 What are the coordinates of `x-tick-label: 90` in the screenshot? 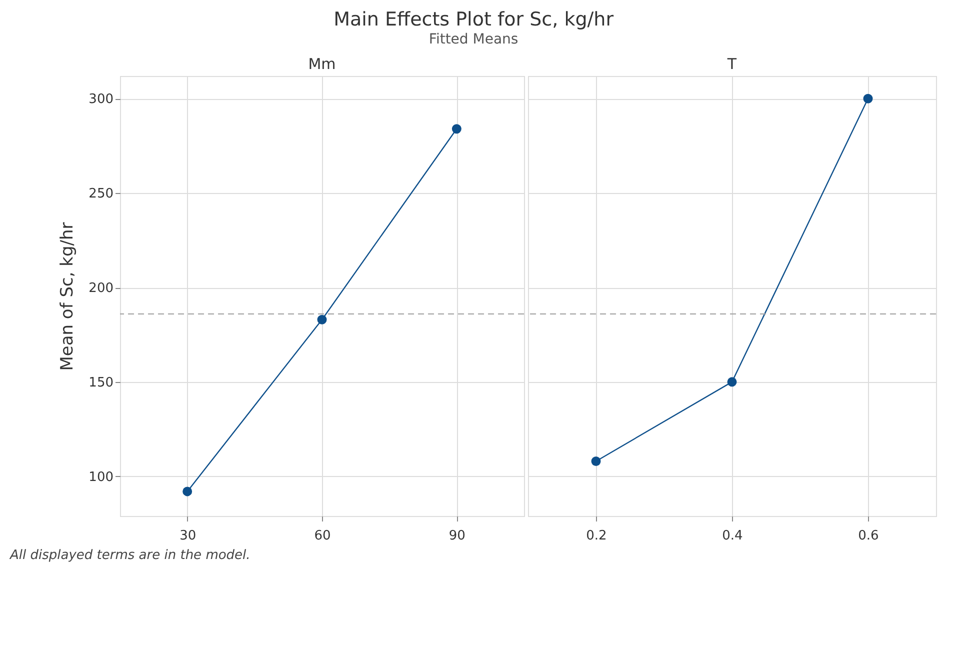 It's located at (457, 536).